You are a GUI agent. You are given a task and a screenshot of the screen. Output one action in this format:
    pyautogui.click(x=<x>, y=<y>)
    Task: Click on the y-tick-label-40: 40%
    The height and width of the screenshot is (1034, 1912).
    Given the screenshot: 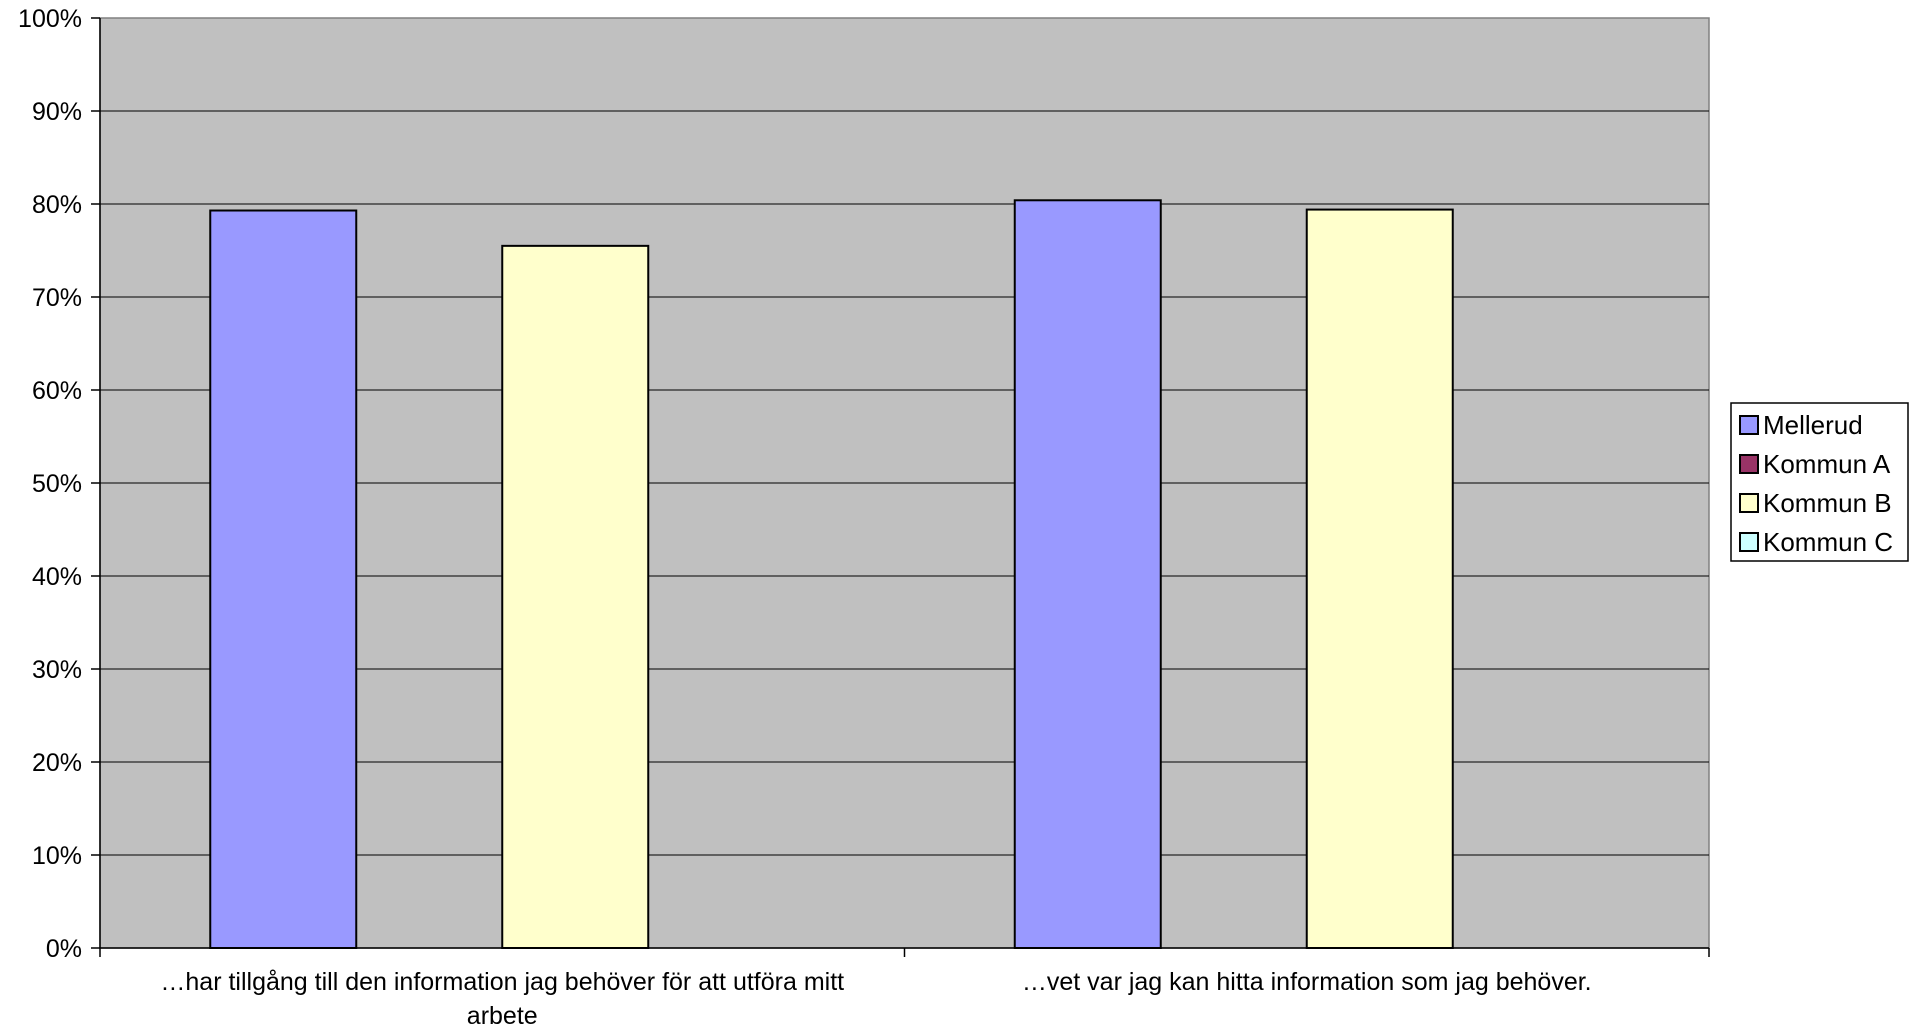 What is the action you would take?
    pyautogui.click(x=57, y=577)
    